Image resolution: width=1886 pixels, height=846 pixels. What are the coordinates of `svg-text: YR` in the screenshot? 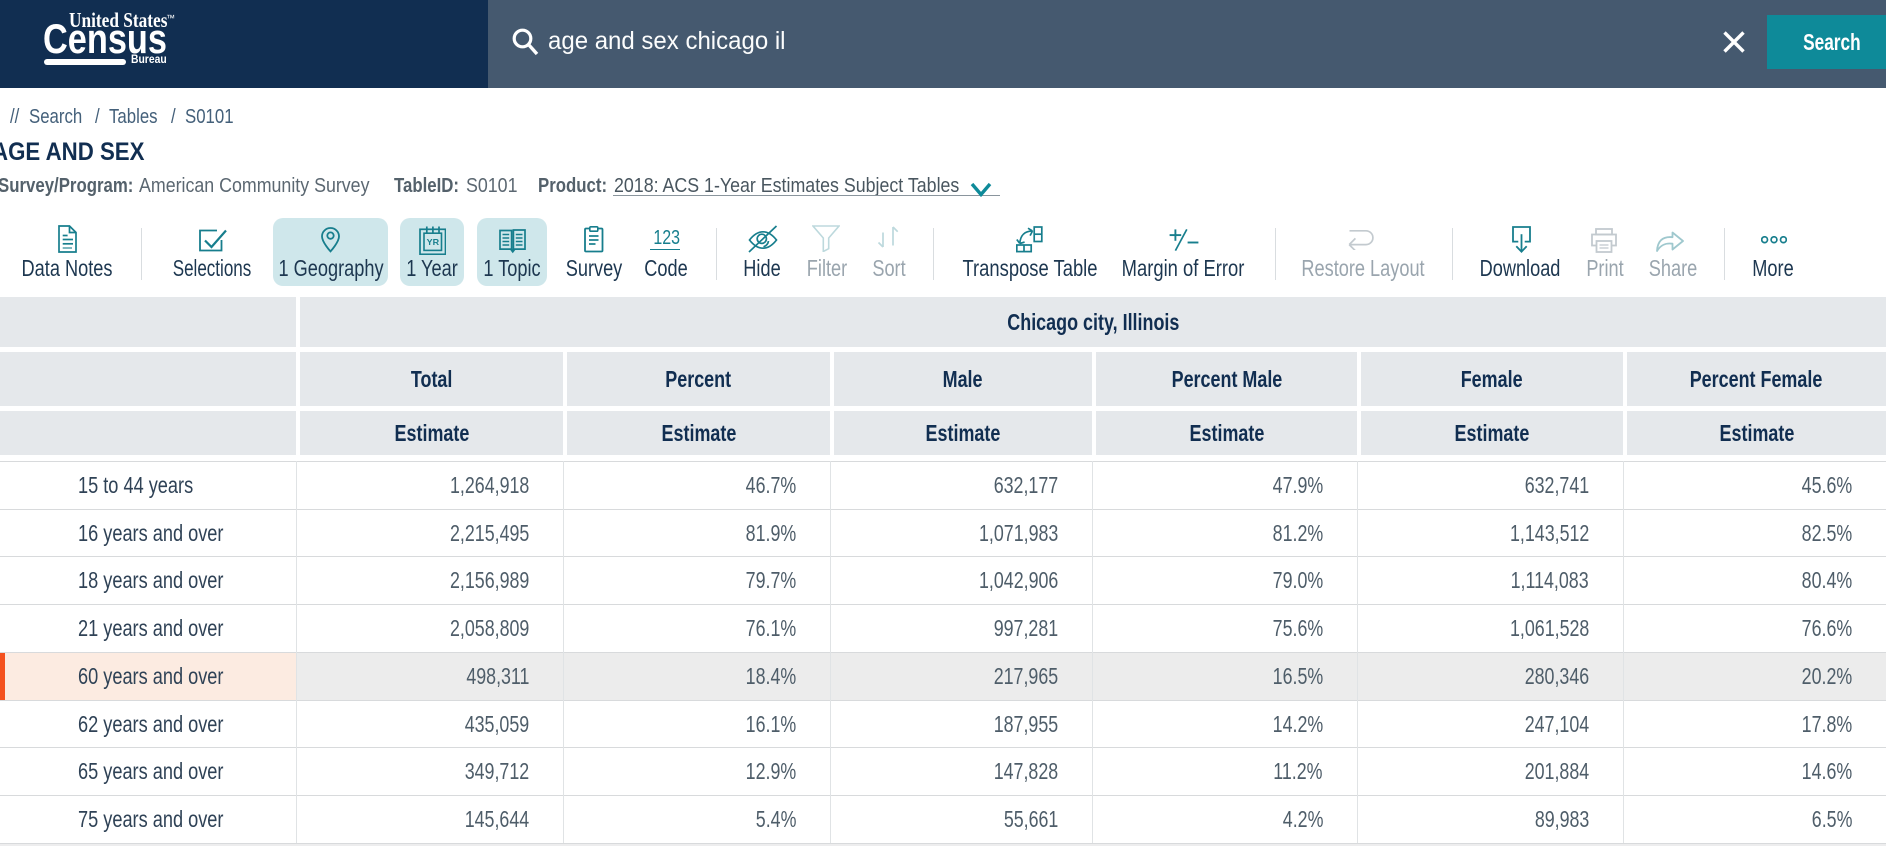 It's located at (432, 242).